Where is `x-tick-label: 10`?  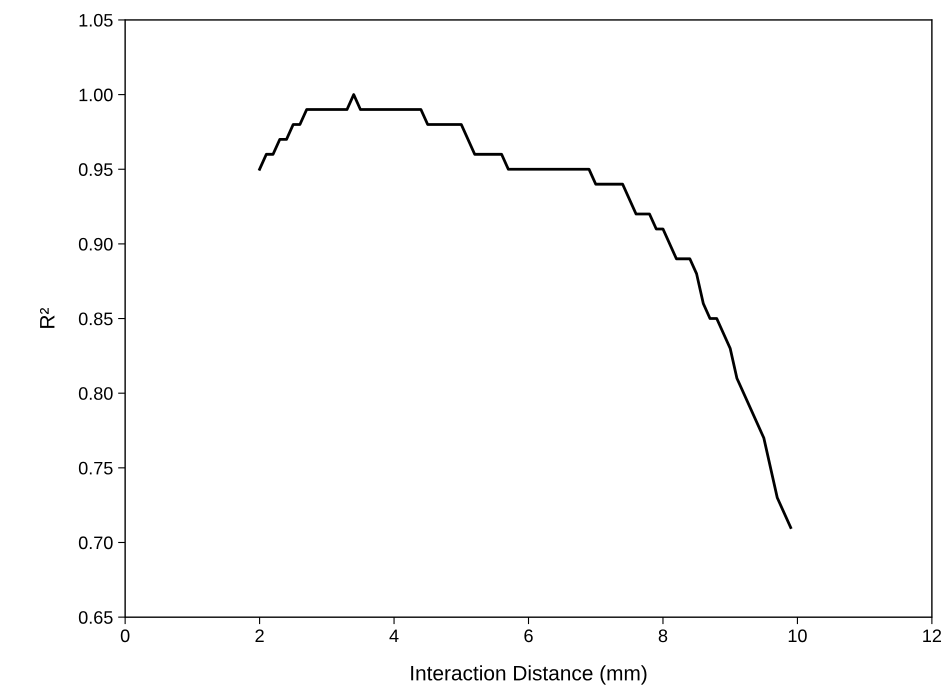 x-tick-label: 10 is located at coordinates (797, 635).